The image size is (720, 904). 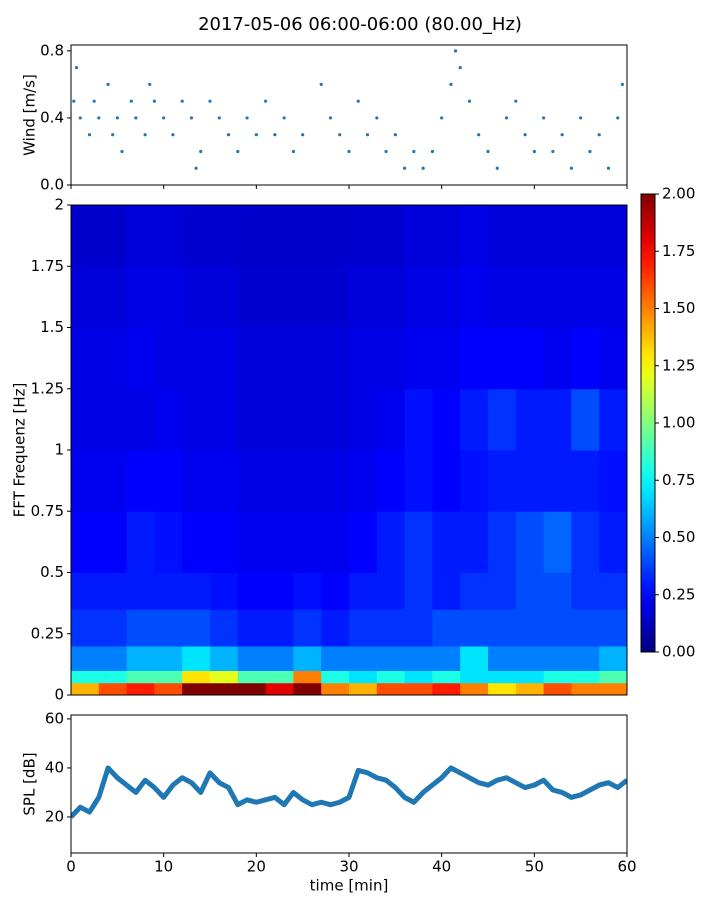 I want to click on x-tick-label: 40, so click(x=441, y=867).